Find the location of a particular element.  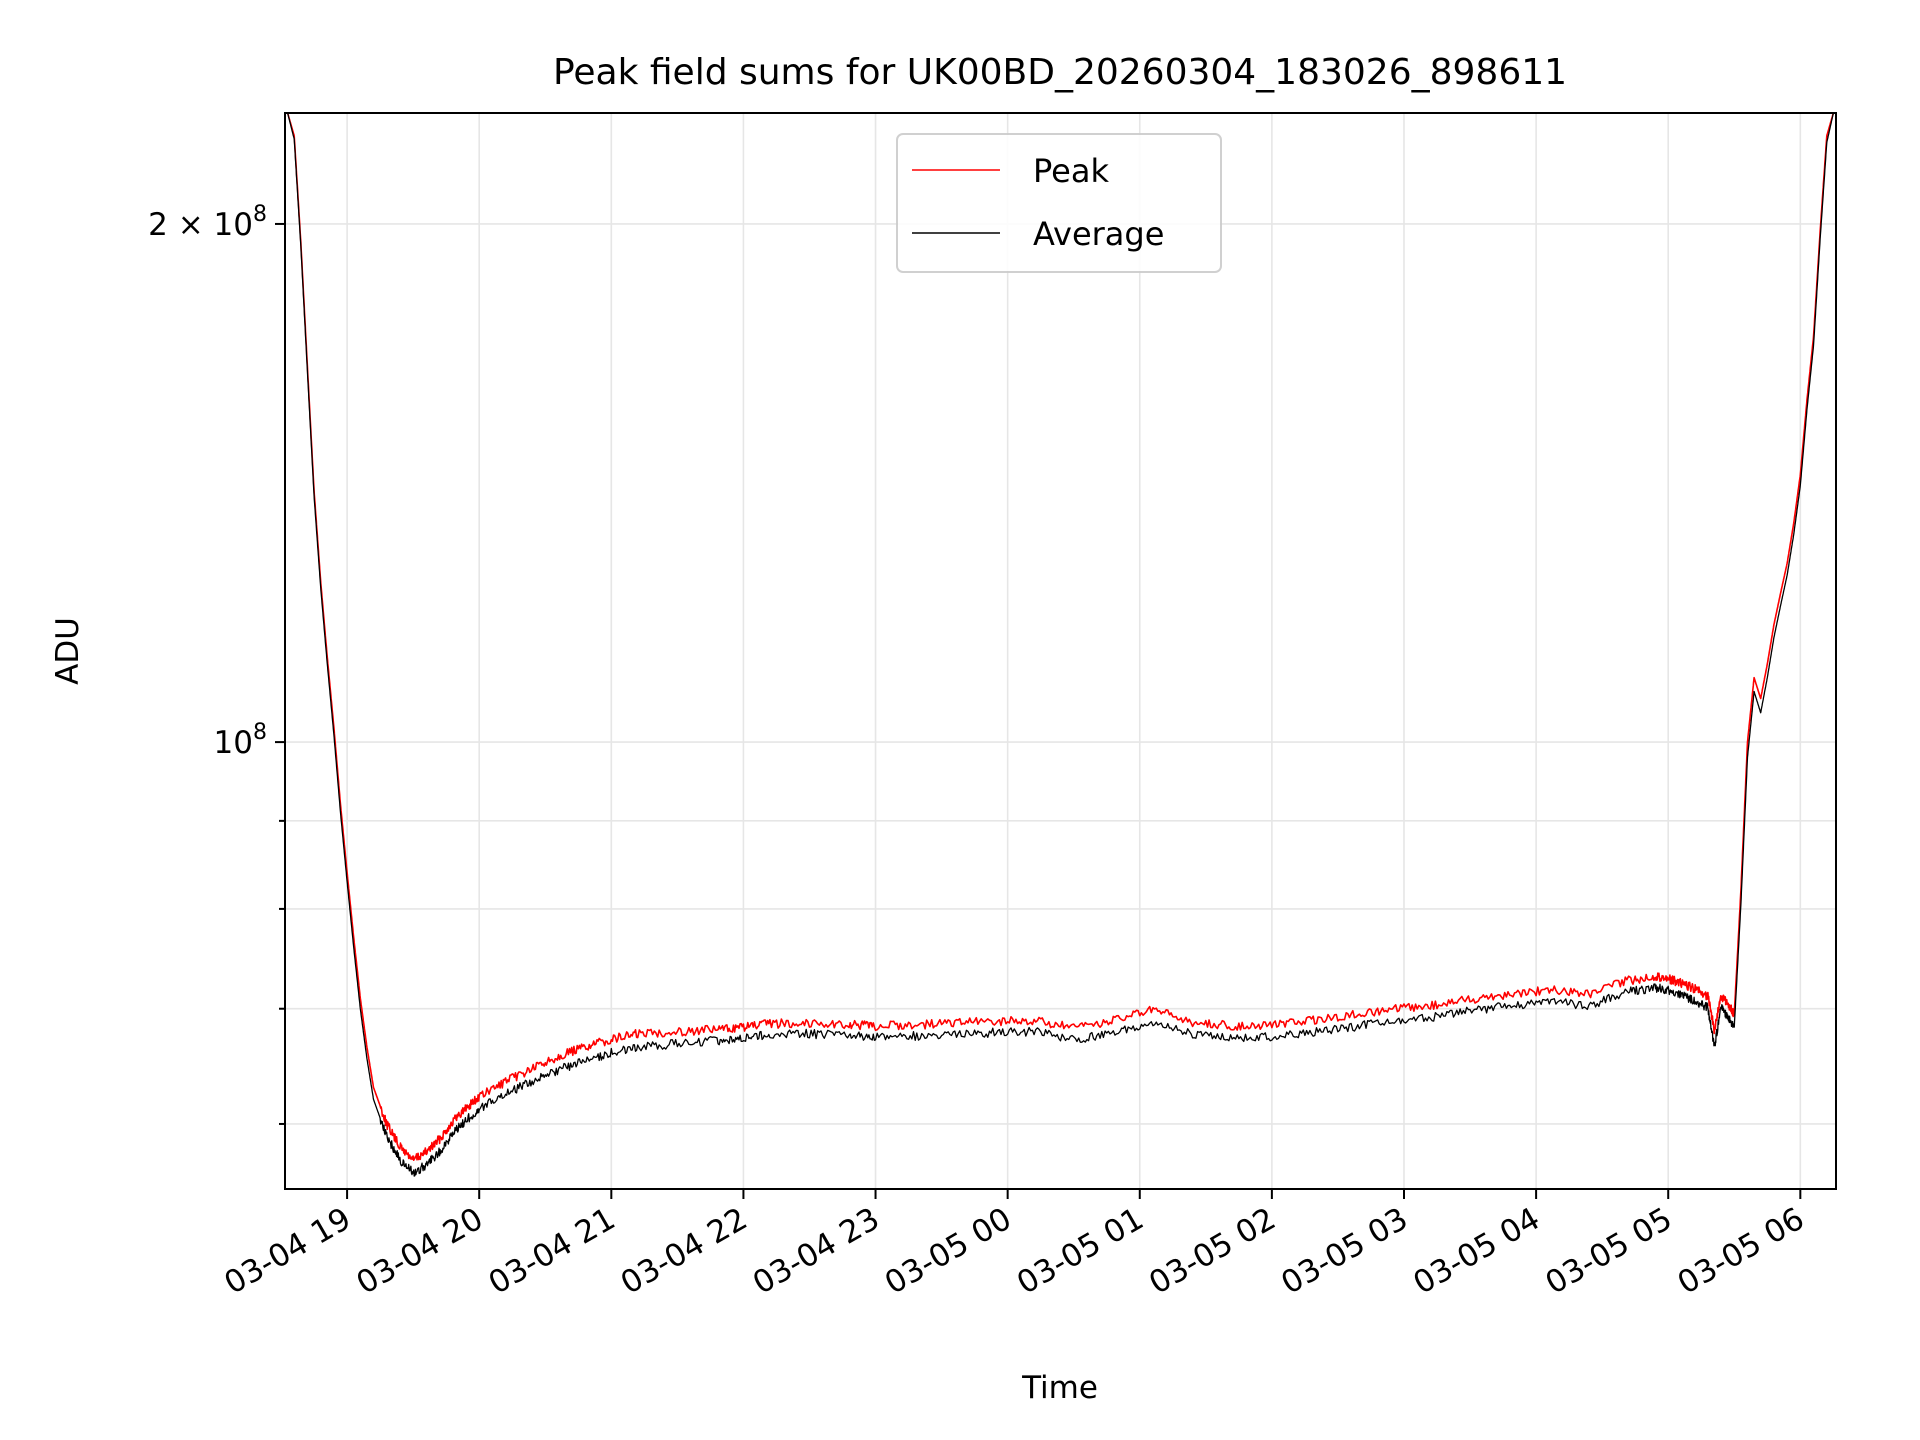

x-tick-label: 03-04 21 is located at coordinates (552, 1251).